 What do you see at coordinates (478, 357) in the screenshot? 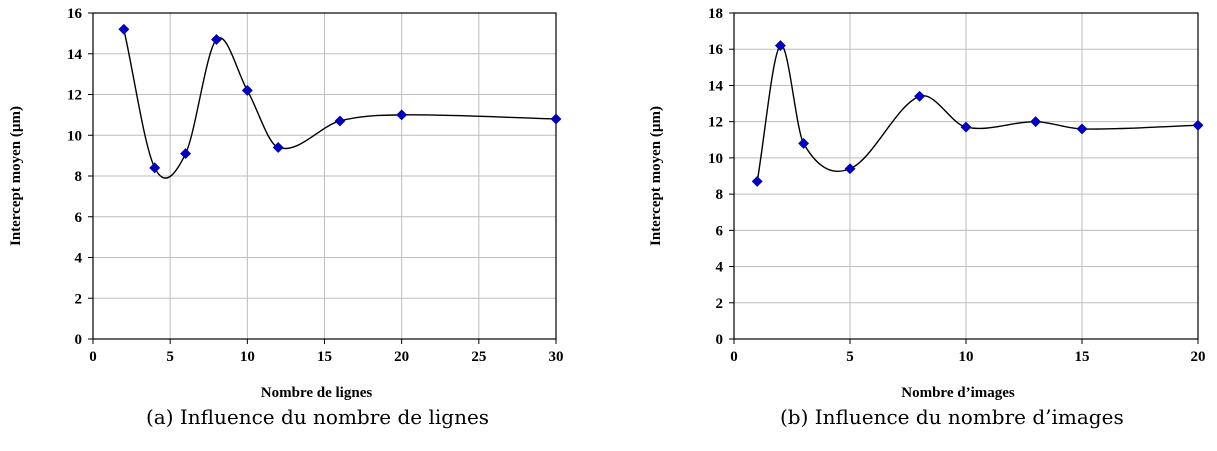
I see `x-tick-label: 25` at bounding box center [478, 357].